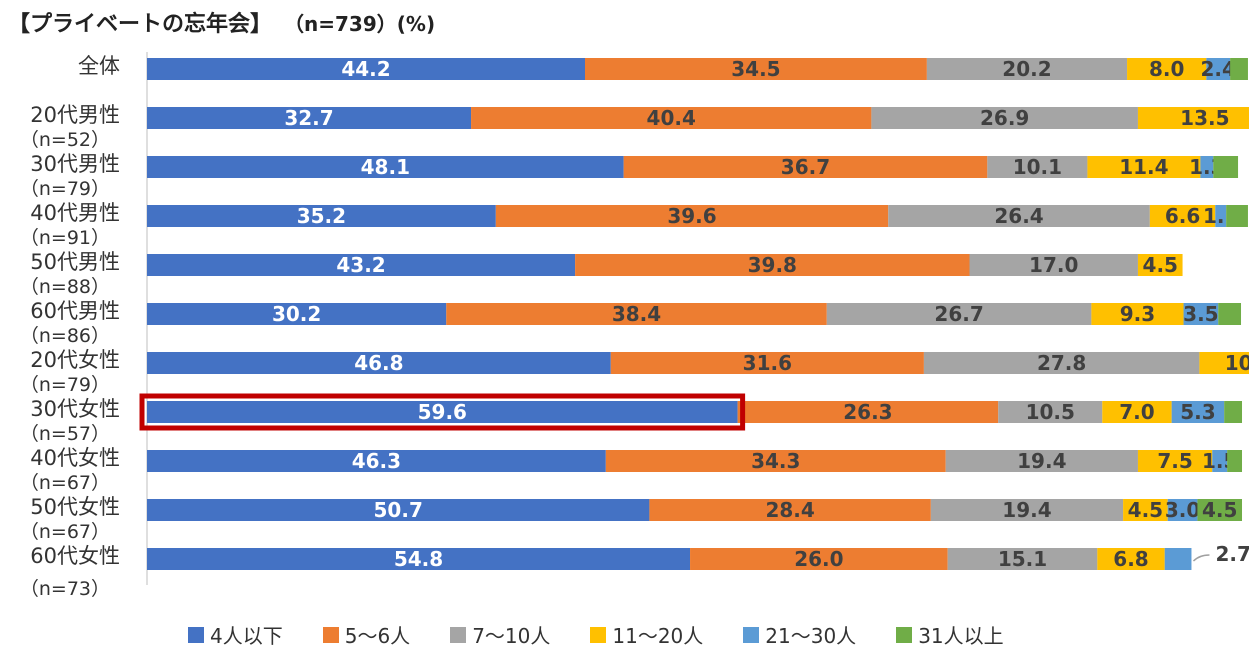 Image resolution: width=1249 pixels, height=663 pixels. Describe the element at coordinates (799, 634) in the screenshot. I see `legend-item: 21～30人` at that location.